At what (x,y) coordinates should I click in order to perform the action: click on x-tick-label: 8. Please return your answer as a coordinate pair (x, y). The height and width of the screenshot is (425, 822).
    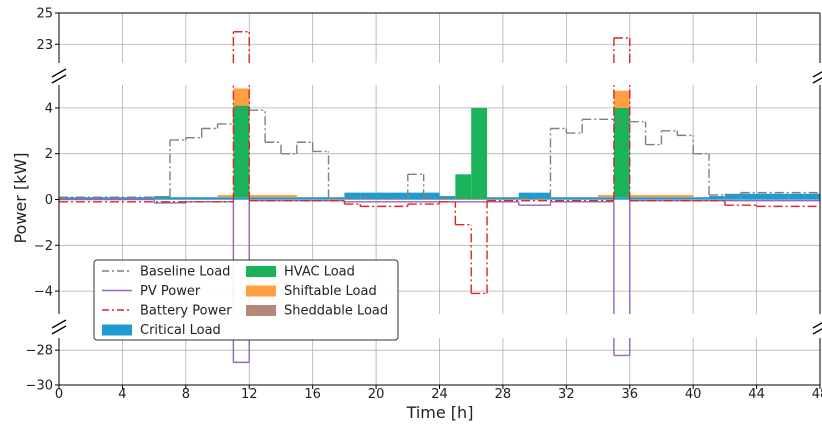
    Looking at the image, I should click on (186, 394).